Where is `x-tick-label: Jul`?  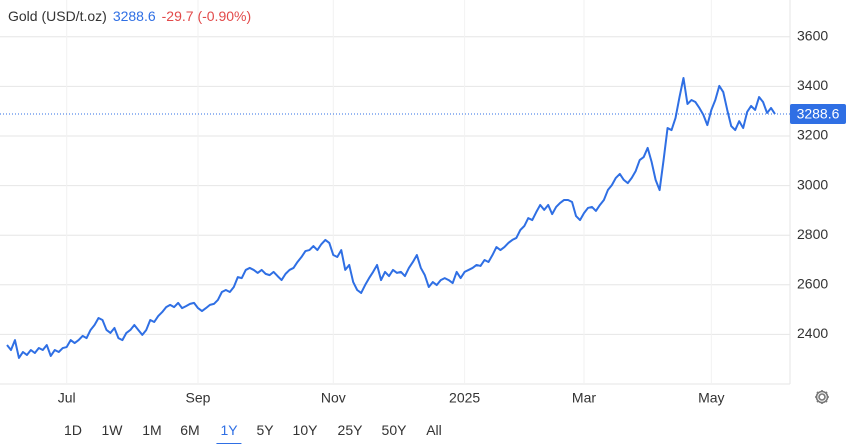
x-tick-label: Jul is located at coordinates (67, 398).